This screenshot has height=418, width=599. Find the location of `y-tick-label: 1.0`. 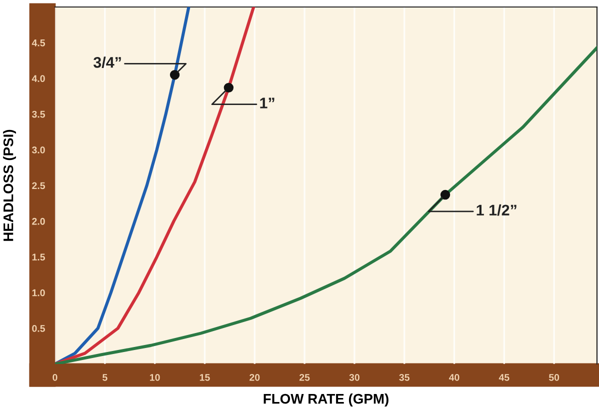

y-tick-label: 1.0 is located at coordinates (38, 292).